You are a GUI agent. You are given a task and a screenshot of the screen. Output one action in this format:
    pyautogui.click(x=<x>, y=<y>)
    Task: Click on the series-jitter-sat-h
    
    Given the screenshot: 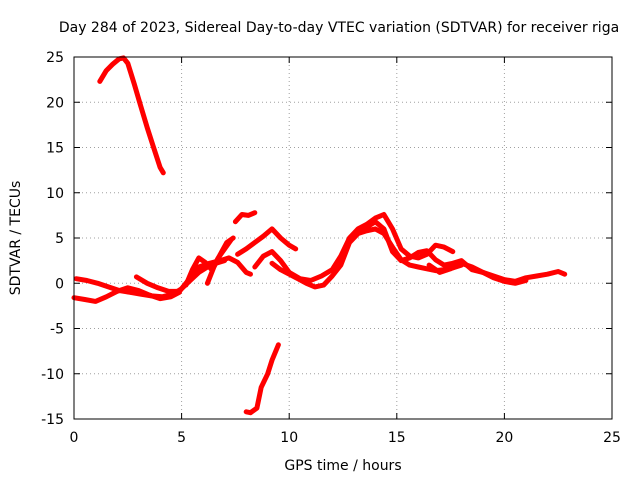 What is the action you would take?
    pyautogui.click(x=245, y=218)
    